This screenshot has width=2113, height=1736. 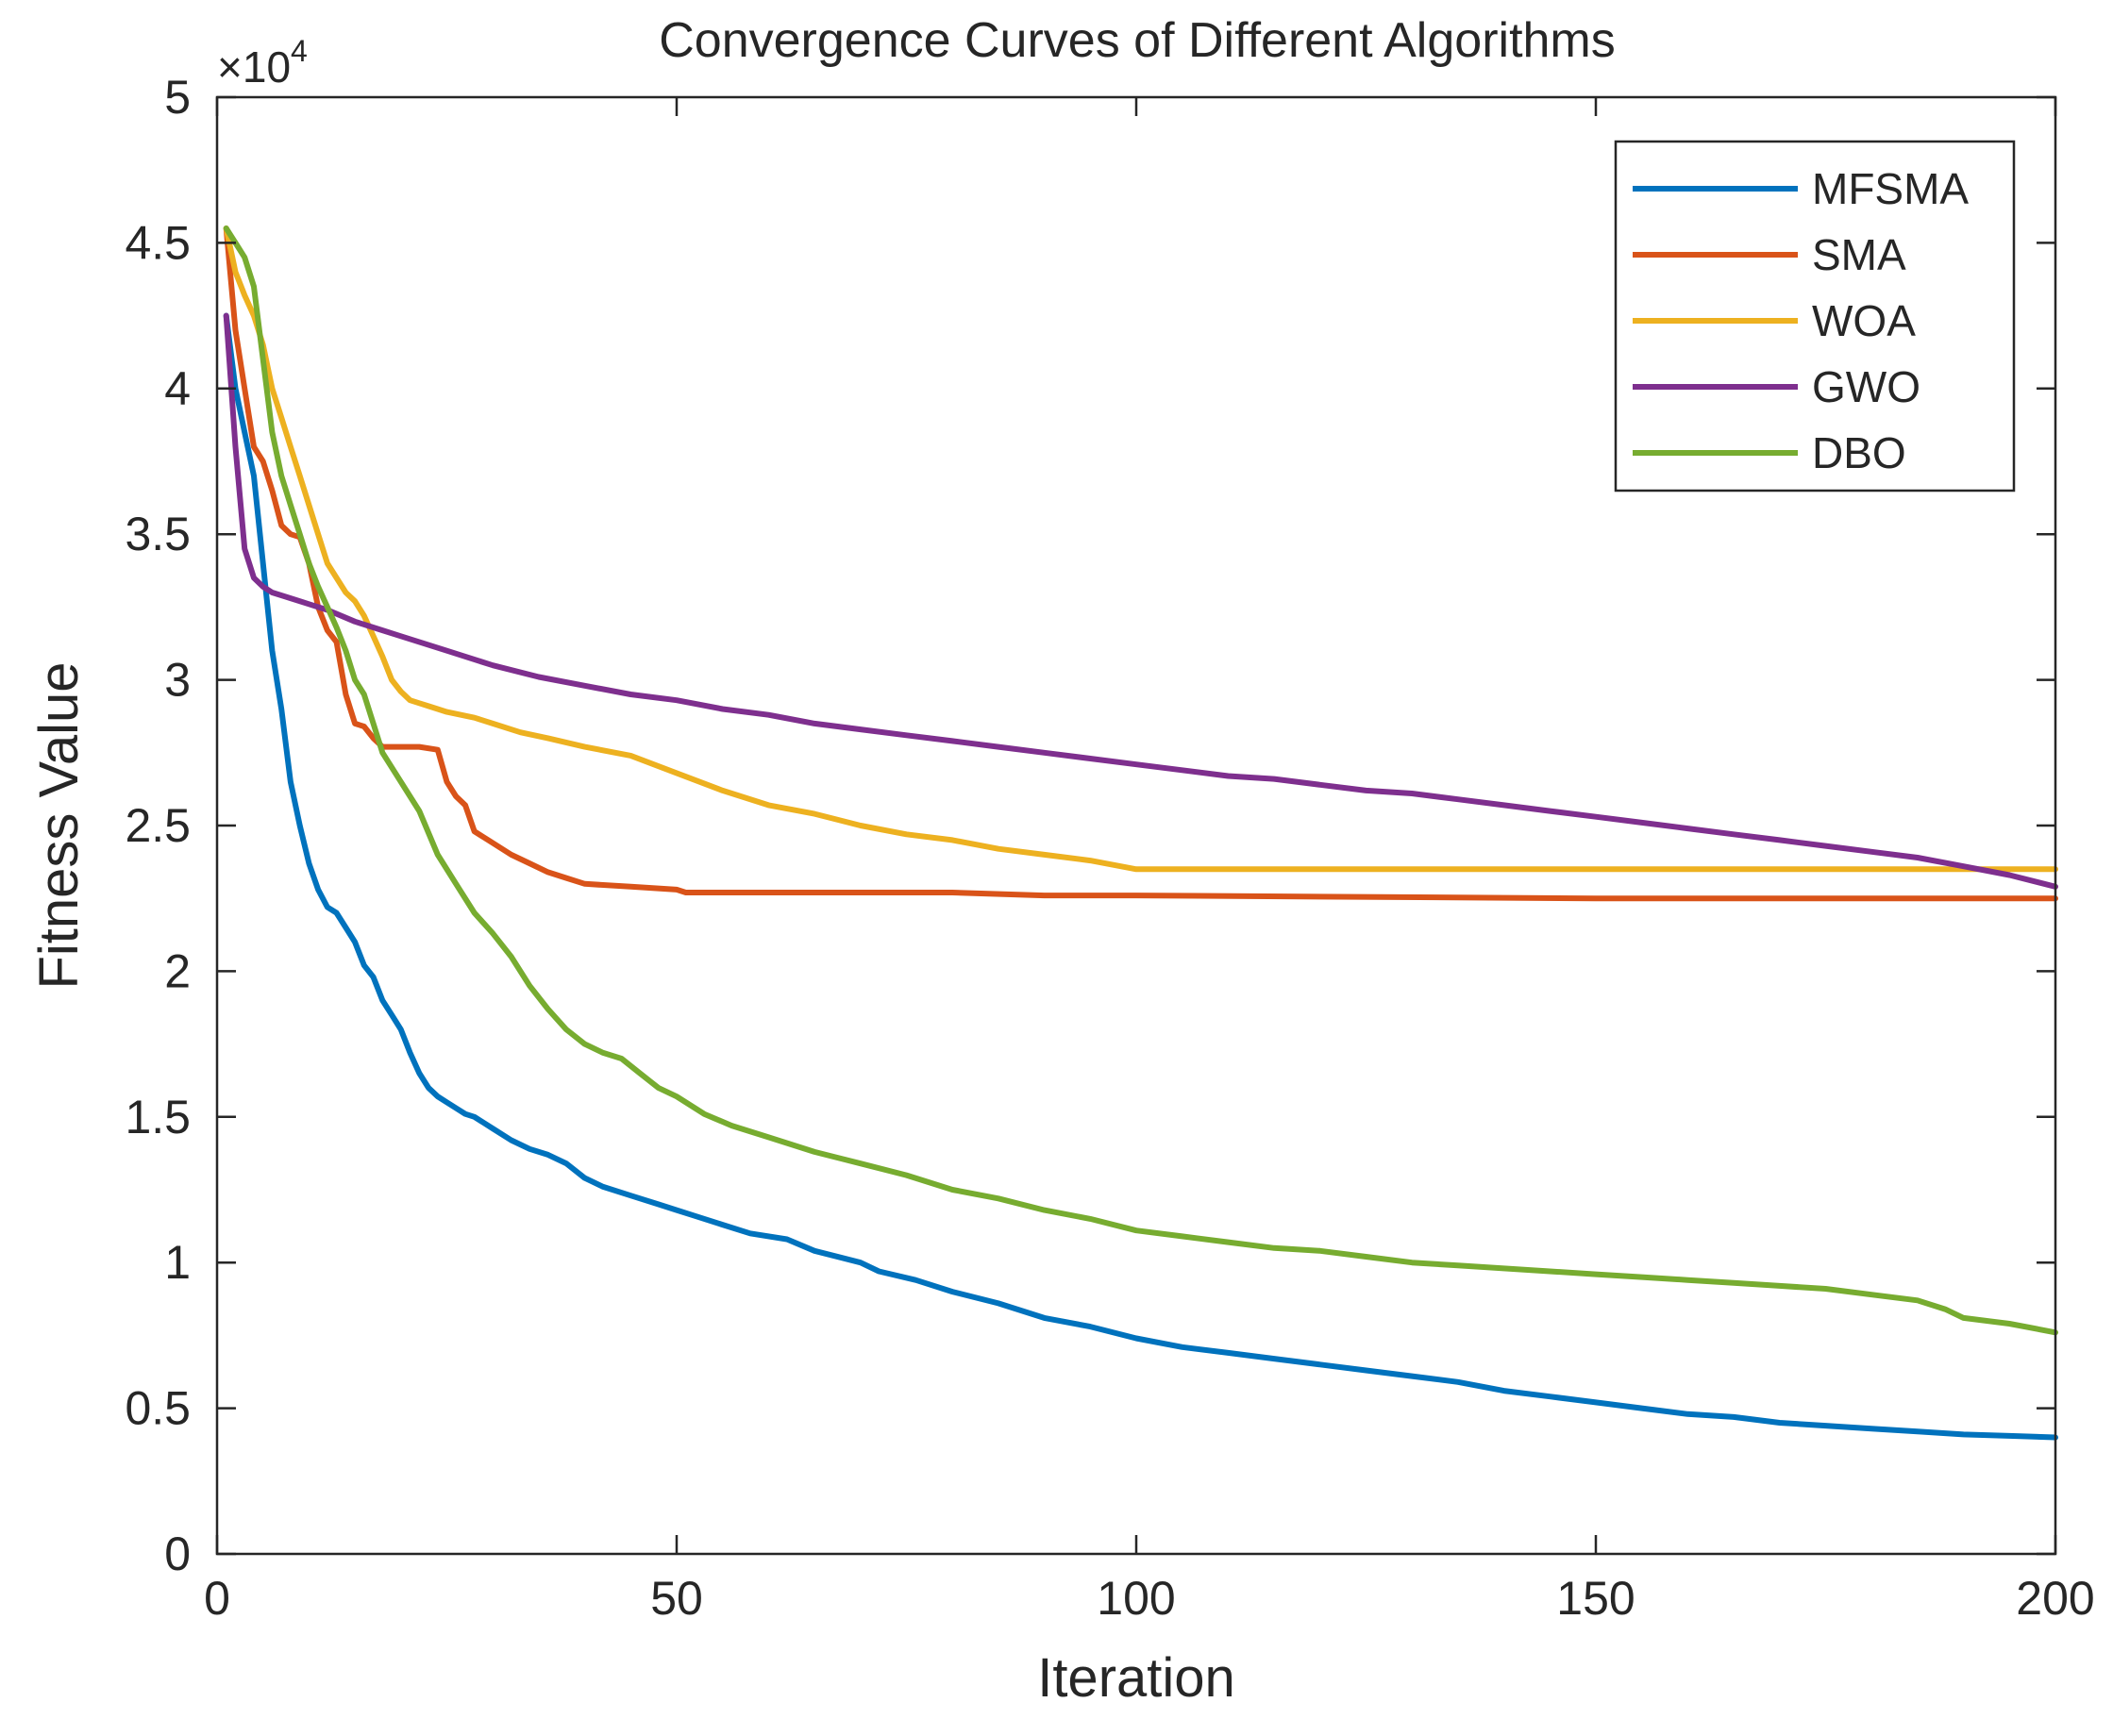 What do you see at coordinates (1769, 453) in the screenshot?
I see `legend-item-dbo: DBO` at bounding box center [1769, 453].